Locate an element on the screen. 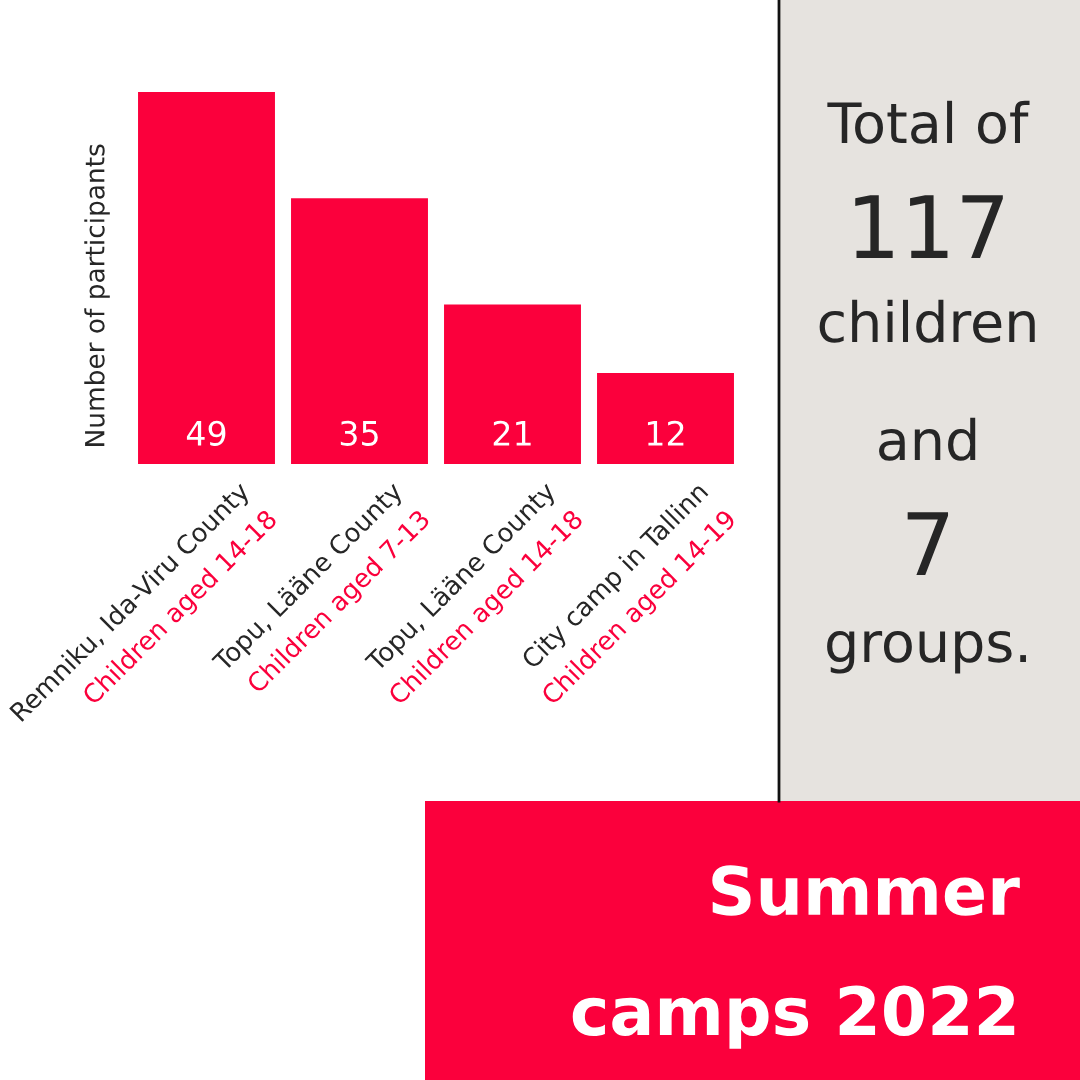 This screenshot has height=1080, width=1080. text: 7 is located at coordinates (928, 543).